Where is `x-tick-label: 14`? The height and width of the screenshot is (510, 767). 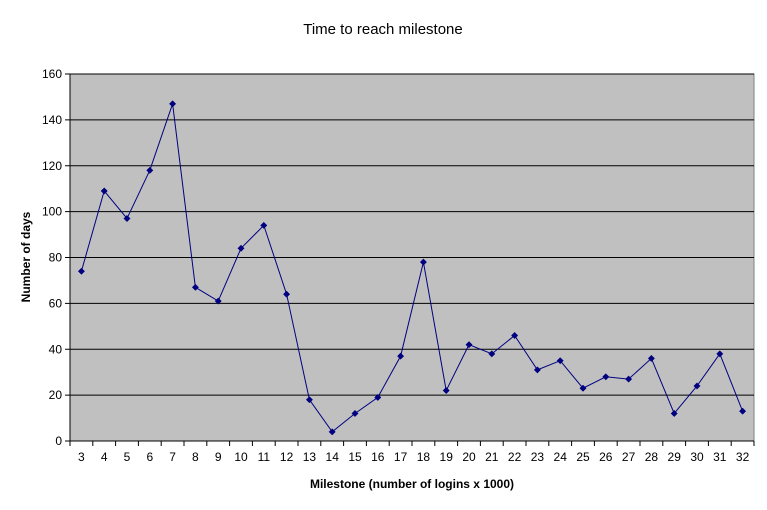 x-tick-label: 14 is located at coordinates (333, 457).